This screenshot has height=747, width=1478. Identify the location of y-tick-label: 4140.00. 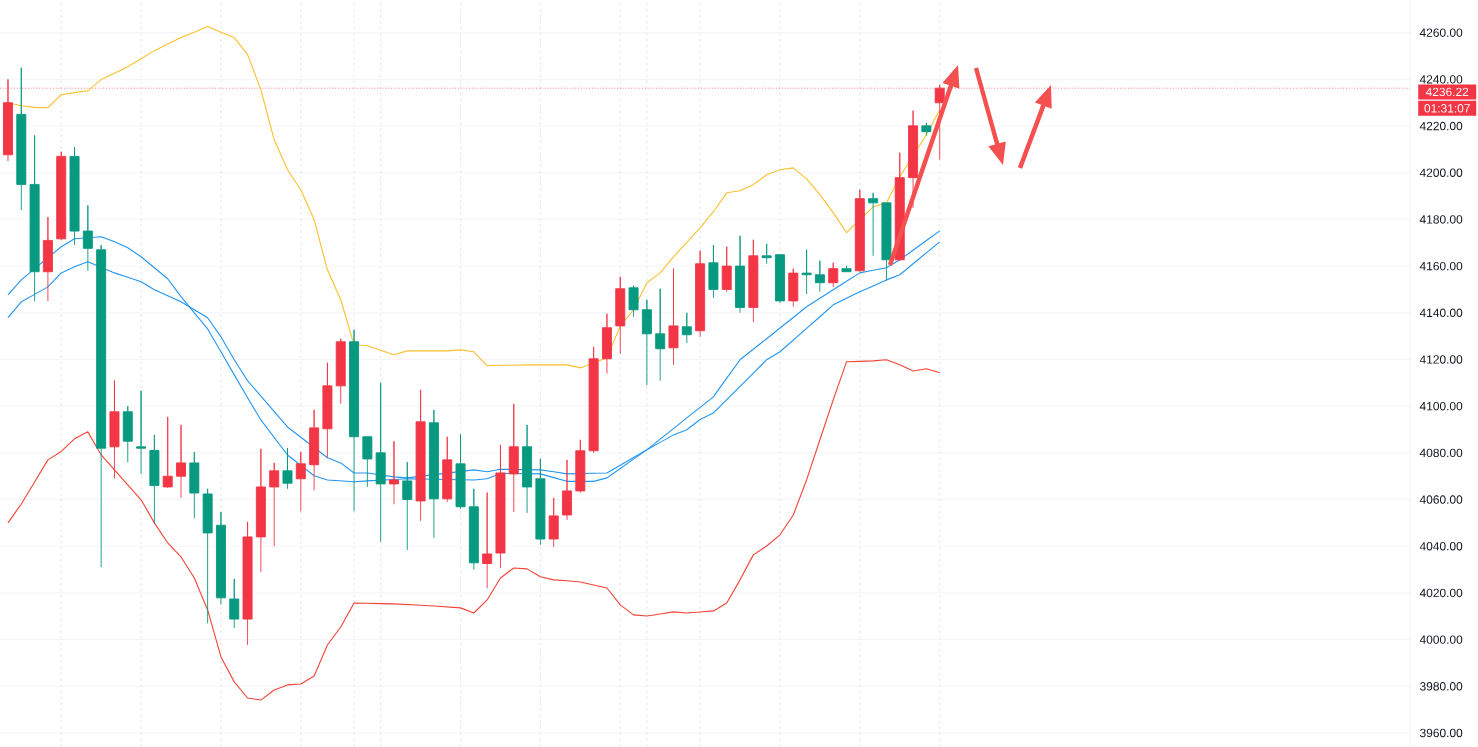
(1441, 313).